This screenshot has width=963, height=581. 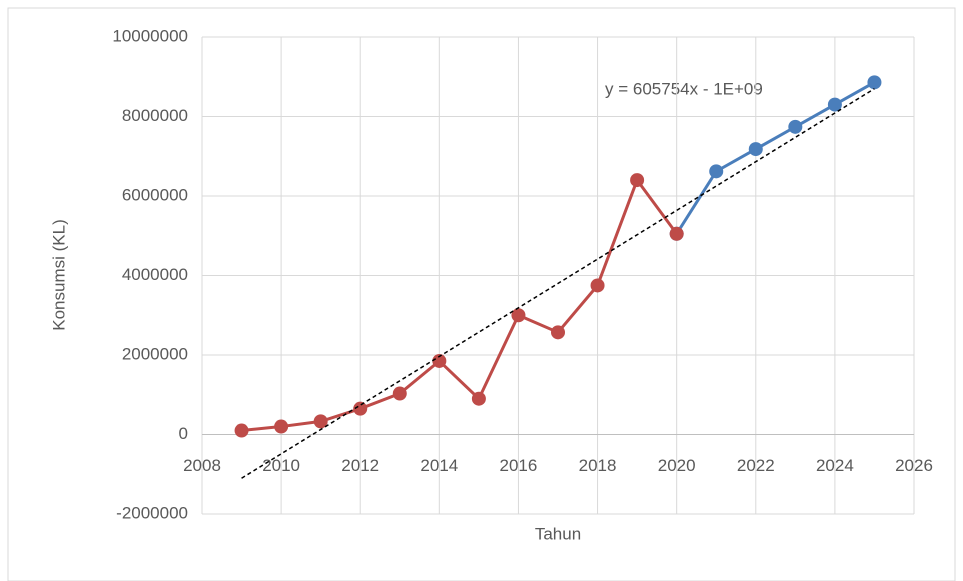 I want to click on x-tick-label: 2016, so click(x=519, y=465).